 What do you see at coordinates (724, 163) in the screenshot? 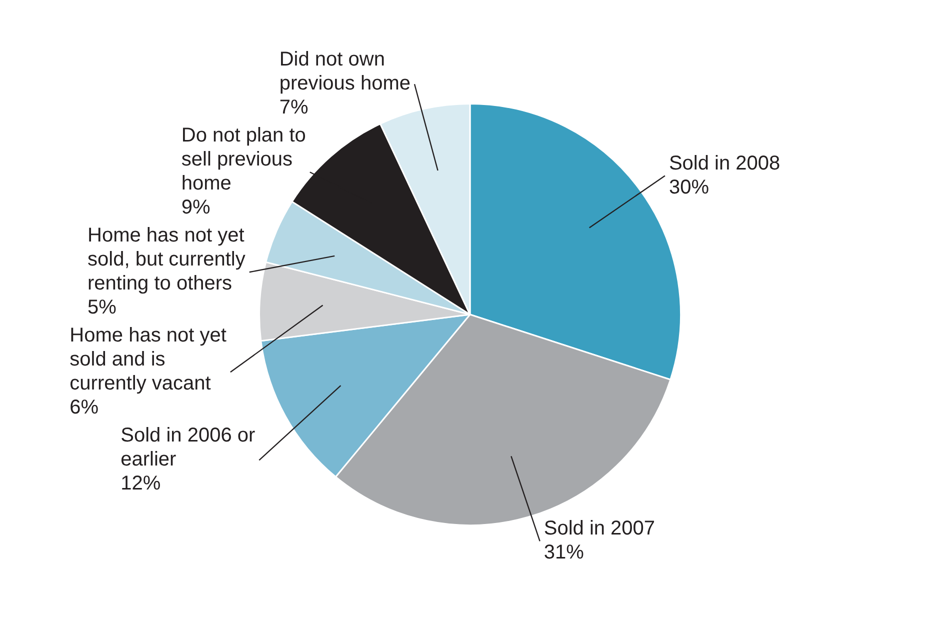
I see `slice-label: Sold in 2008` at bounding box center [724, 163].